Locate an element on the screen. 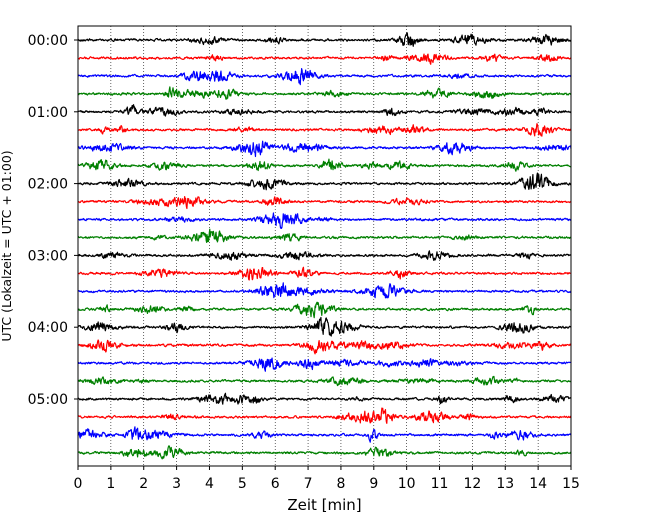 This screenshot has width=650, height=520. x-tick-label: 14 is located at coordinates (538, 484).